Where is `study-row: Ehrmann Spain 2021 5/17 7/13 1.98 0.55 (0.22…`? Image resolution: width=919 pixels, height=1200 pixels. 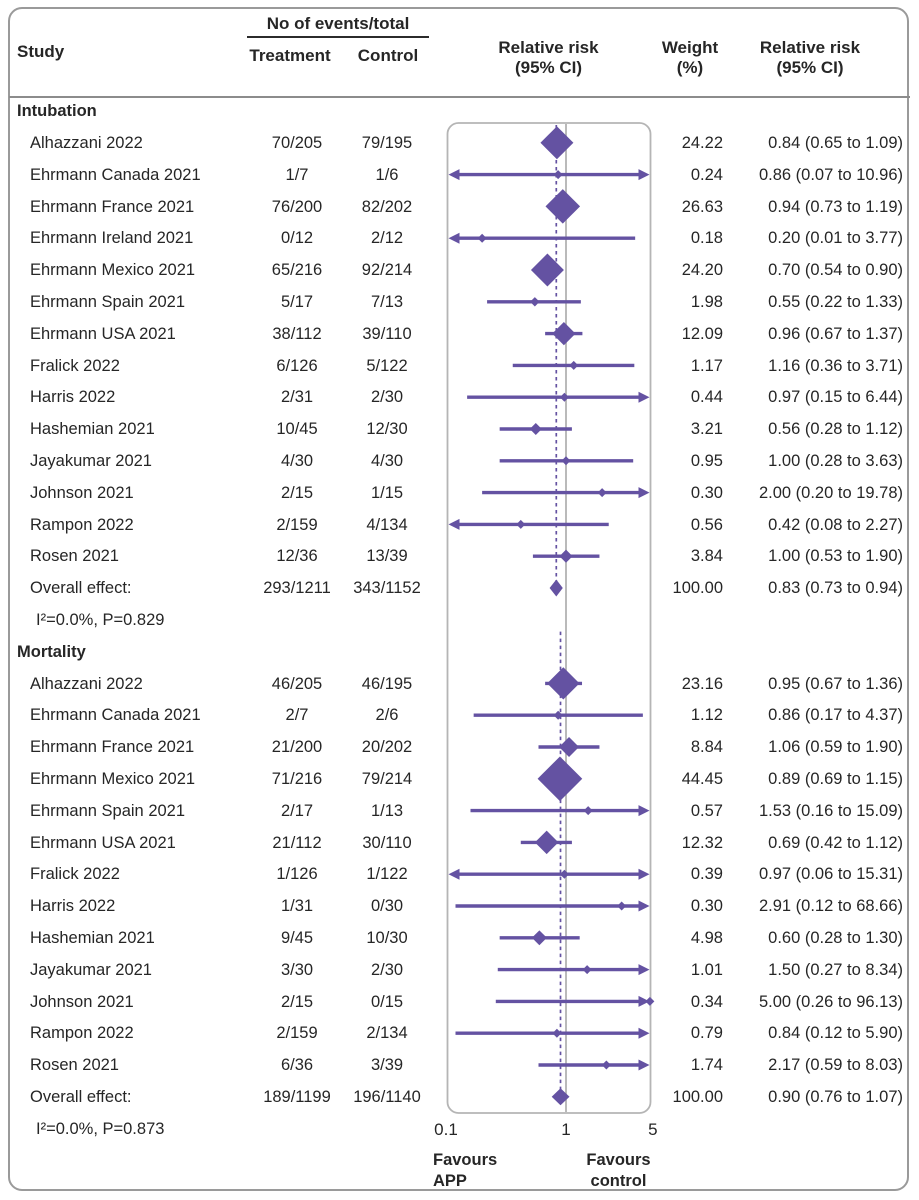
study-row: Ehrmann Spain 2021 5/17 7/13 1.98 0.55 (0.22… is located at coordinates (459, 302).